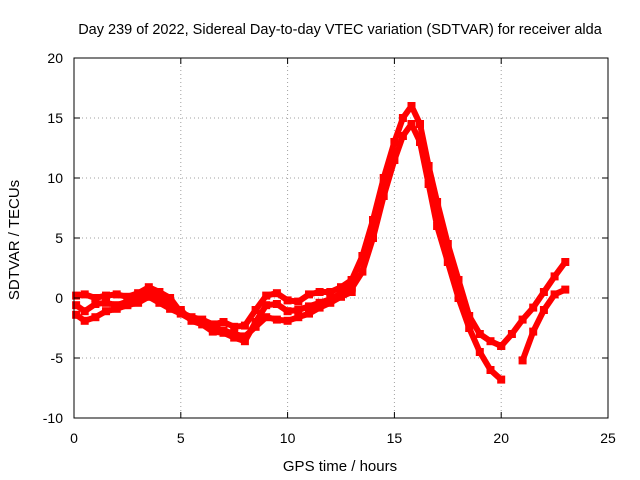 This screenshot has height=480, width=640. Describe the element at coordinates (59, 238) in the screenshot. I see `y-tick-label: 5` at that location.